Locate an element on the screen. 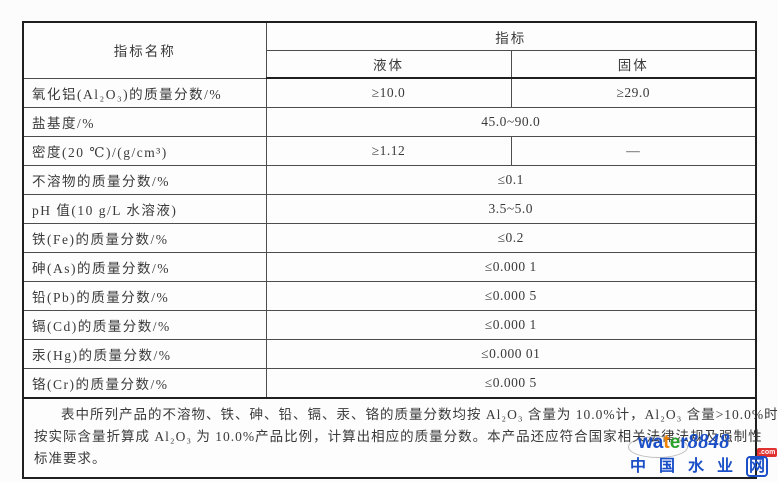 The image size is (778, 482). table-row: pH 值(10 g/L 水溶液) 3.5~5.0 is located at coordinates (389, 209).